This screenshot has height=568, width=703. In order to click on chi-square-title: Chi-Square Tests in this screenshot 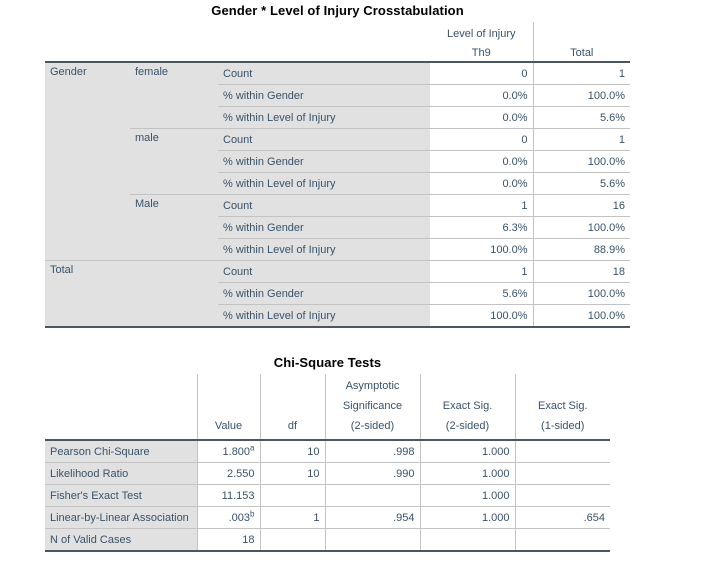, I will do `click(327, 362)`.